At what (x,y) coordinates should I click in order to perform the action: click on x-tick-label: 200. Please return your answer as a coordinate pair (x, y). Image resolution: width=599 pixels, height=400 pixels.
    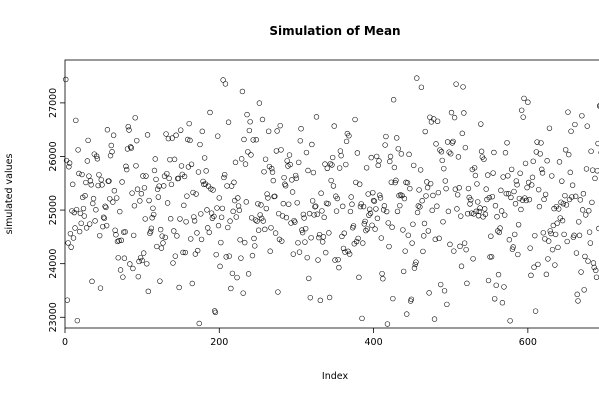
    Looking at the image, I should click on (219, 342).